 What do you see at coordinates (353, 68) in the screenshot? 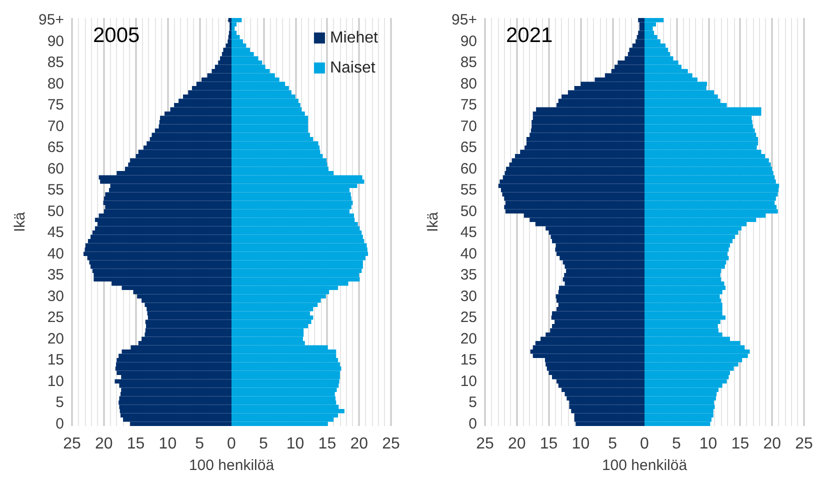
I see `legend-label: Naiset` at bounding box center [353, 68].